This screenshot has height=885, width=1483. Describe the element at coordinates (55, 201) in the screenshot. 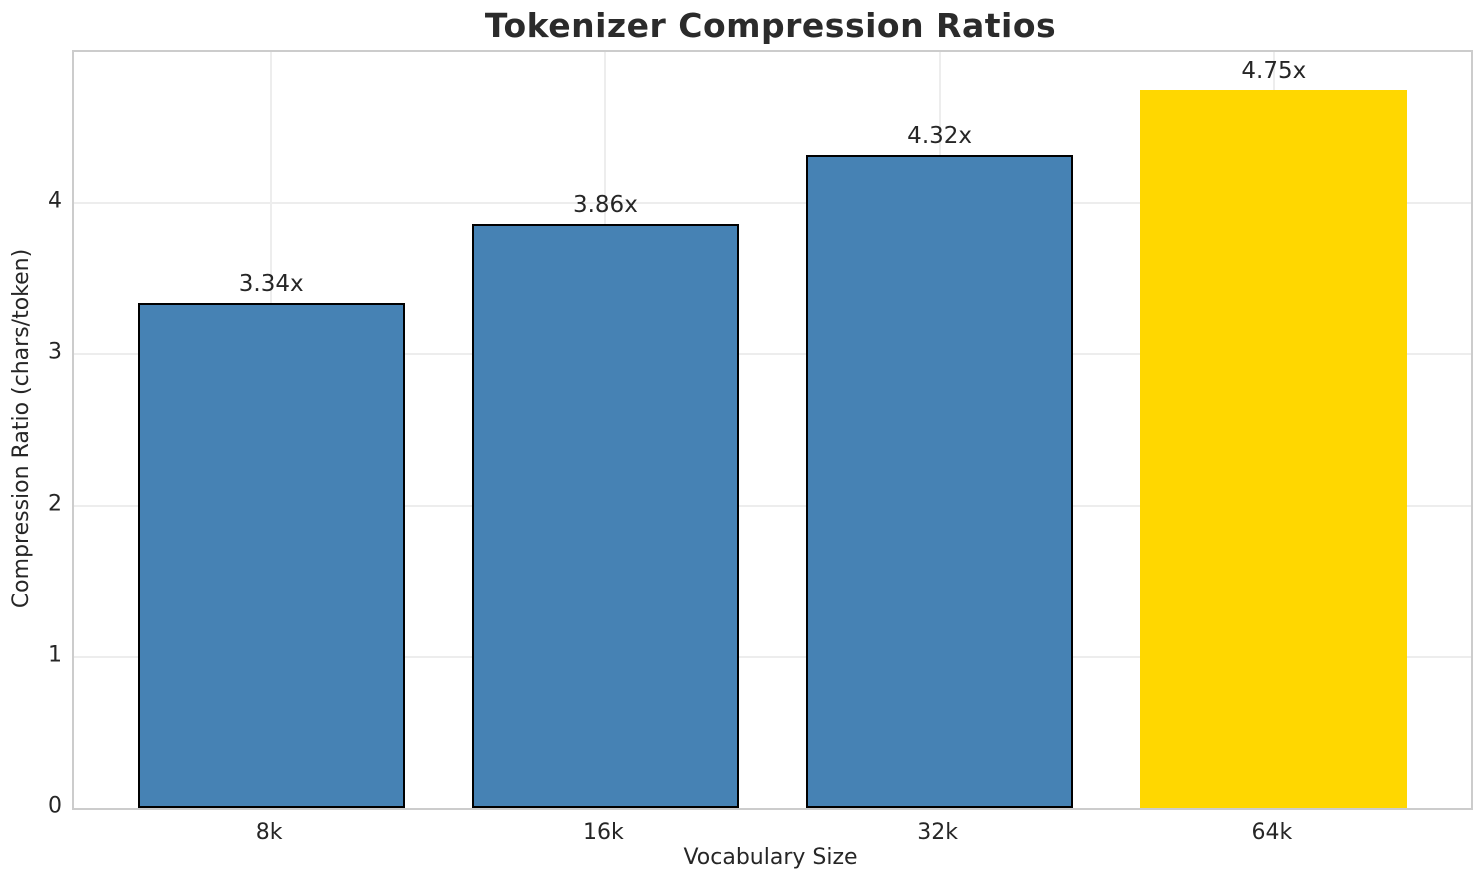

I see `y-tick-label-4: 4` at that location.